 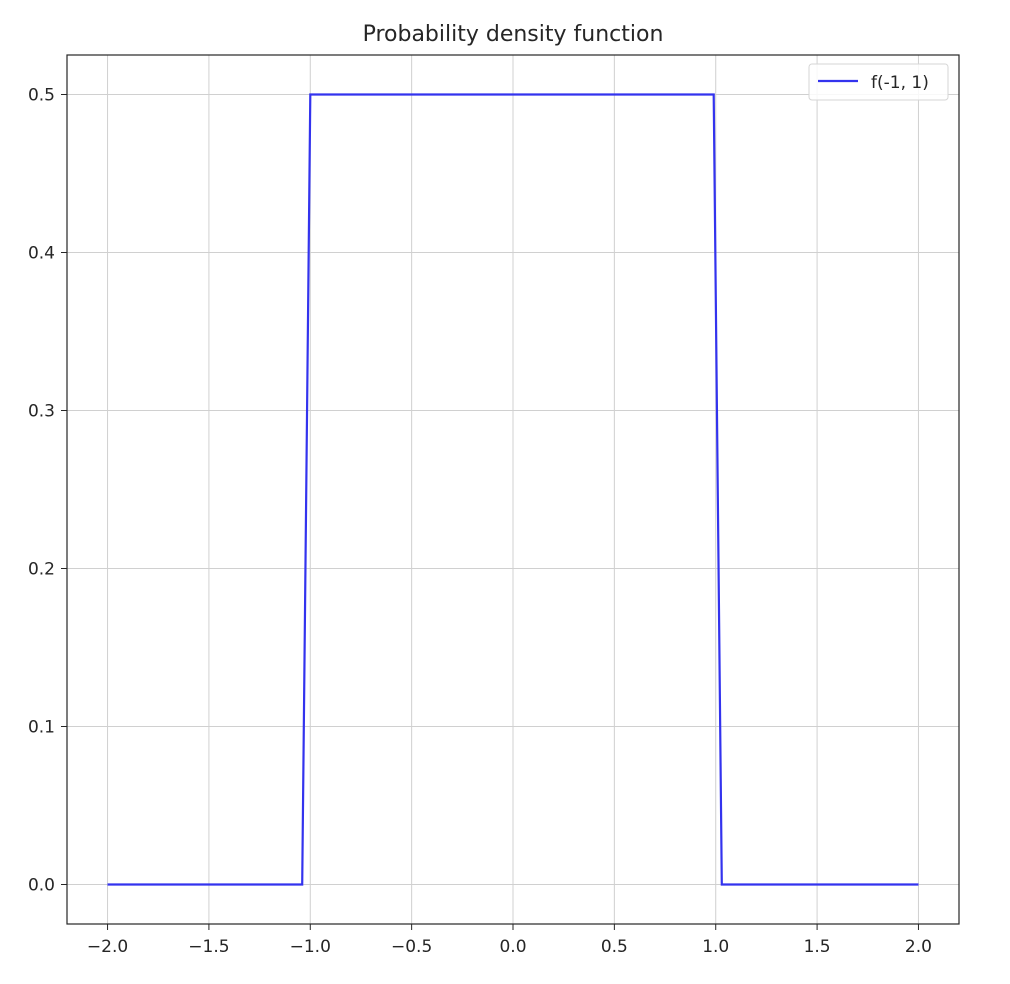 What do you see at coordinates (900, 83) in the screenshot?
I see `legend-label-f-1-1: f(-1, 1)` at bounding box center [900, 83].